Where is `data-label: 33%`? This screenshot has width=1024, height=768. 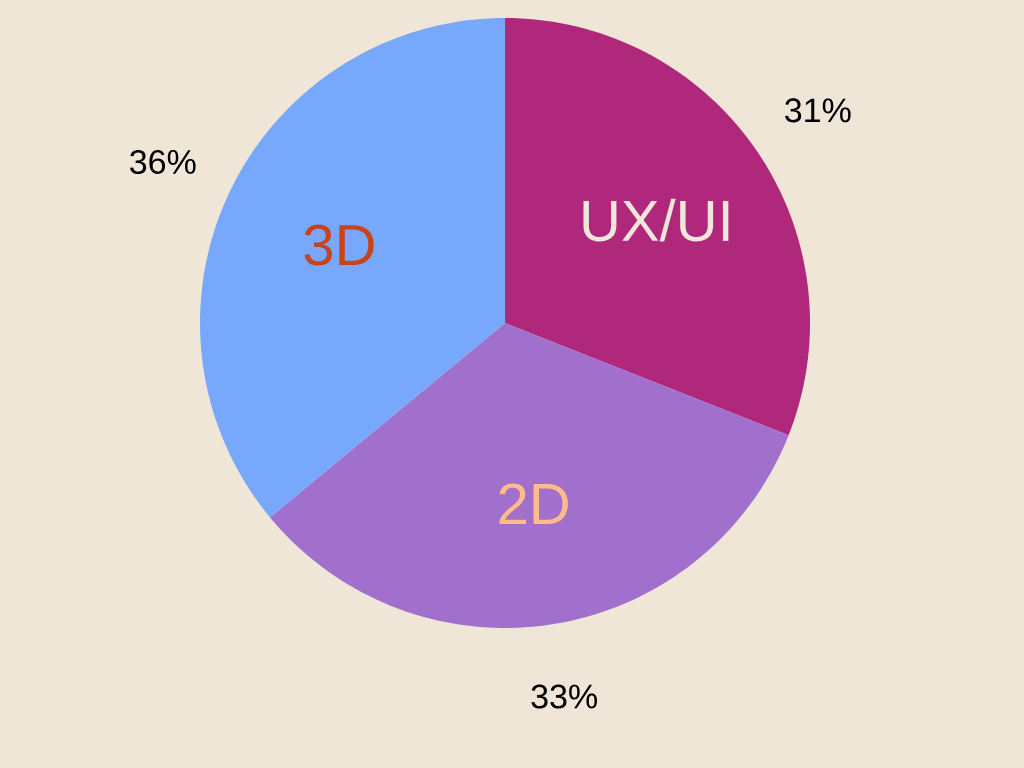
data-label: 33% is located at coordinates (564, 696).